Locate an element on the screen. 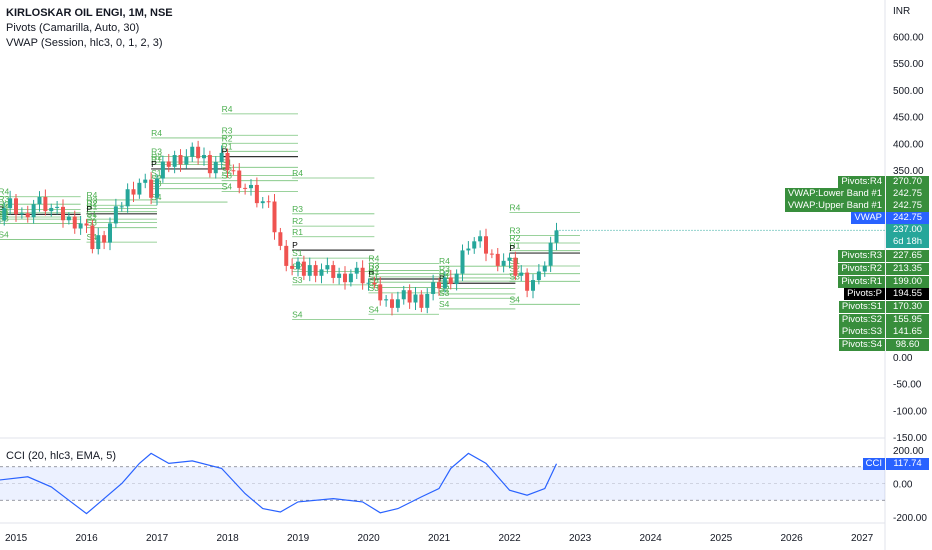 Image resolution: width=932 pixels, height=550 pixels. cci-tick-label: -200.00 is located at coordinates (910, 518).